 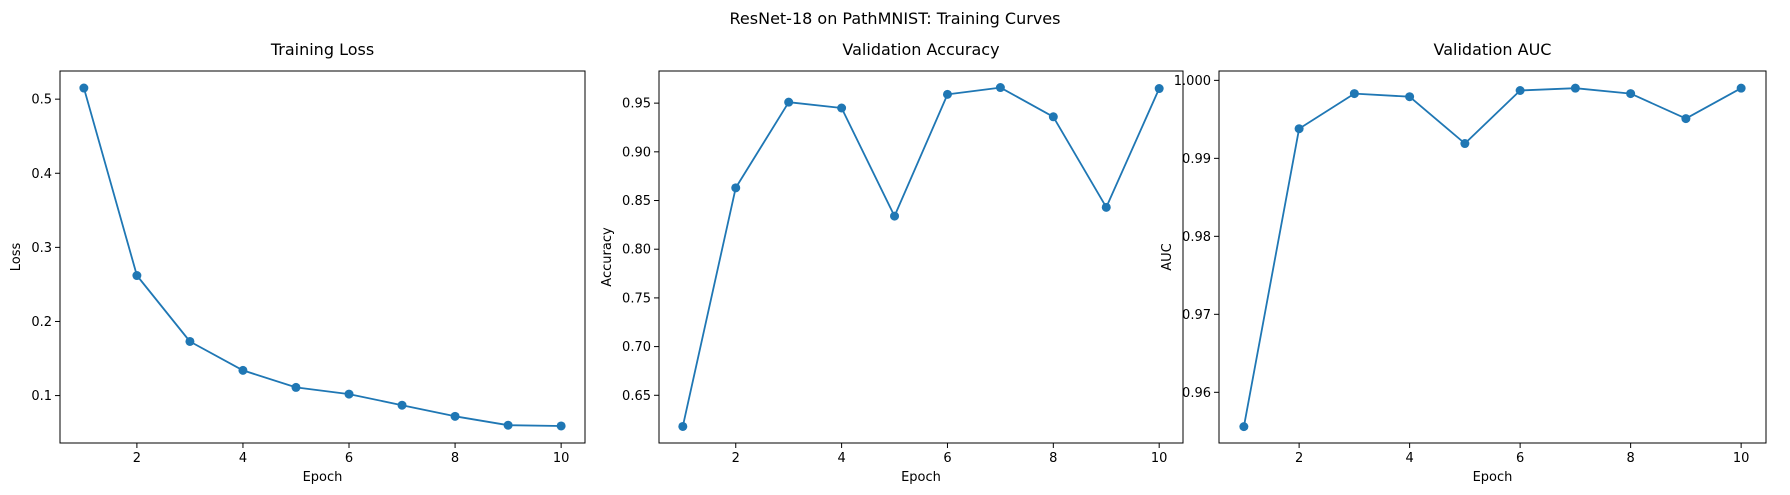 What do you see at coordinates (322, 49) in the screenshot?
I see `chart-title: Training Loss` at bounding box center [322, 49].